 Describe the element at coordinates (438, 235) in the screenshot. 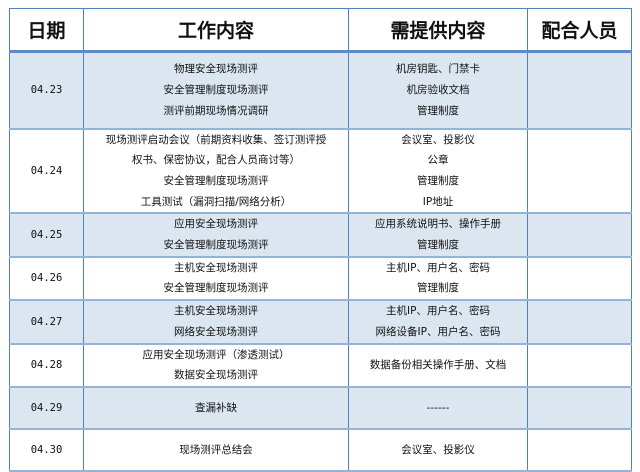

I see `provide-cell: 应用系统说明书、操作手册 管理制度` at that location.